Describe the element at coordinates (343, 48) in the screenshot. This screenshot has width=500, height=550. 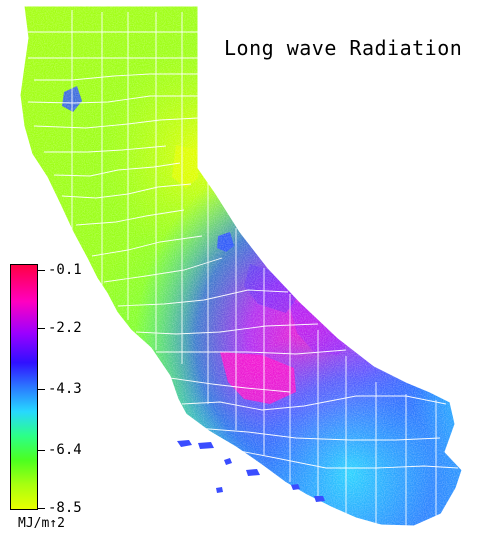
I see `map-title: Long wave Radiation` at that location.